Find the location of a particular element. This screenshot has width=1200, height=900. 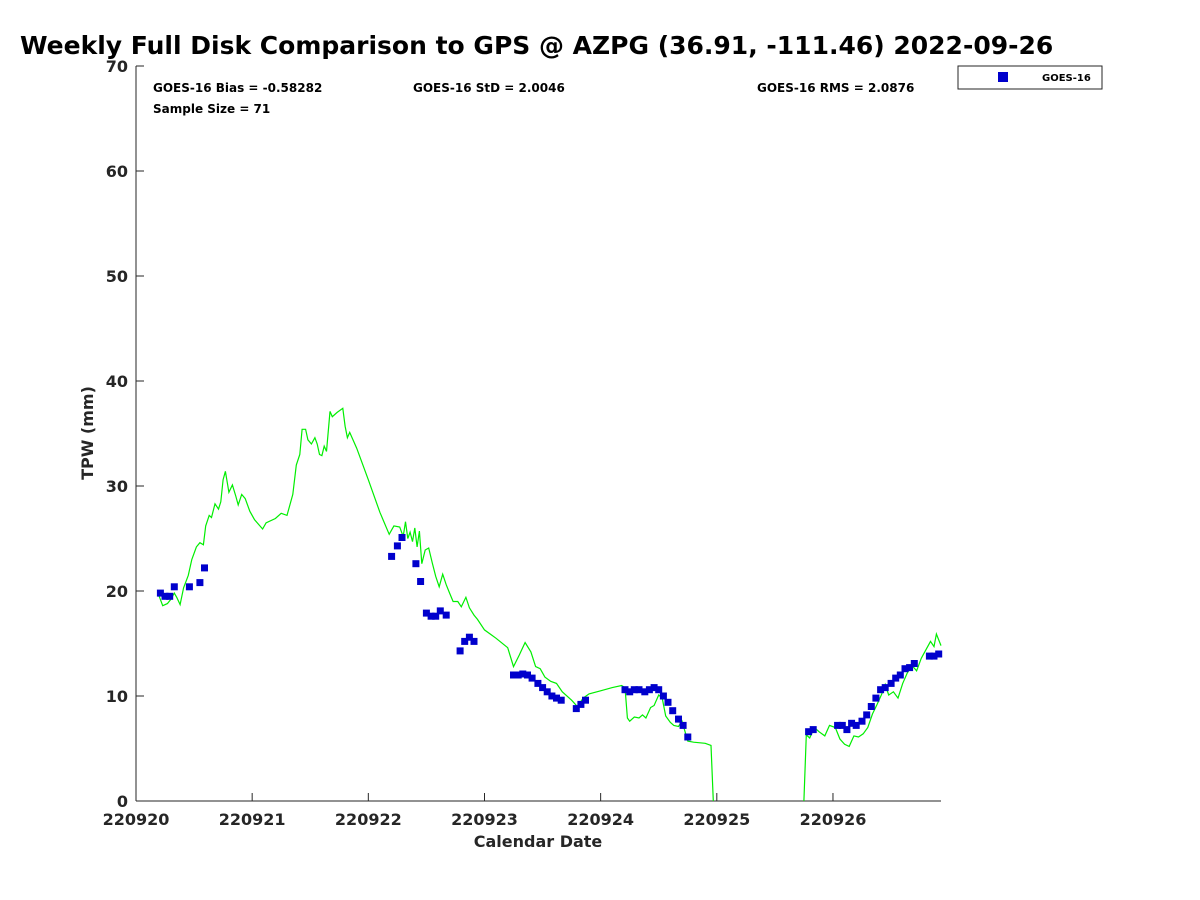

x-tick-label: 220926 is located at coordinates (833, 819).